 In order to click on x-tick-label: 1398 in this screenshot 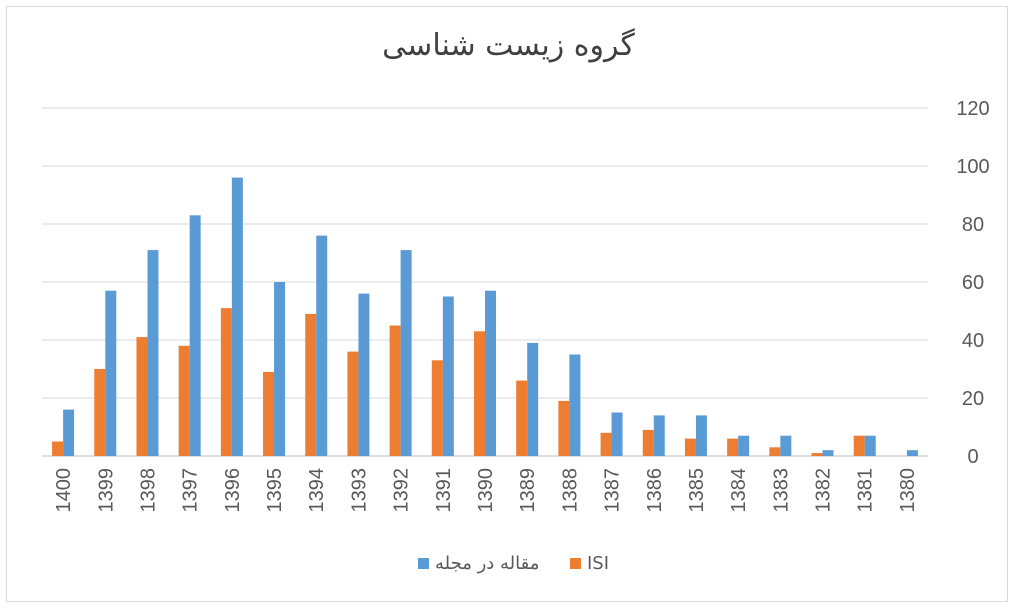, I will do `click(148, 490)`.